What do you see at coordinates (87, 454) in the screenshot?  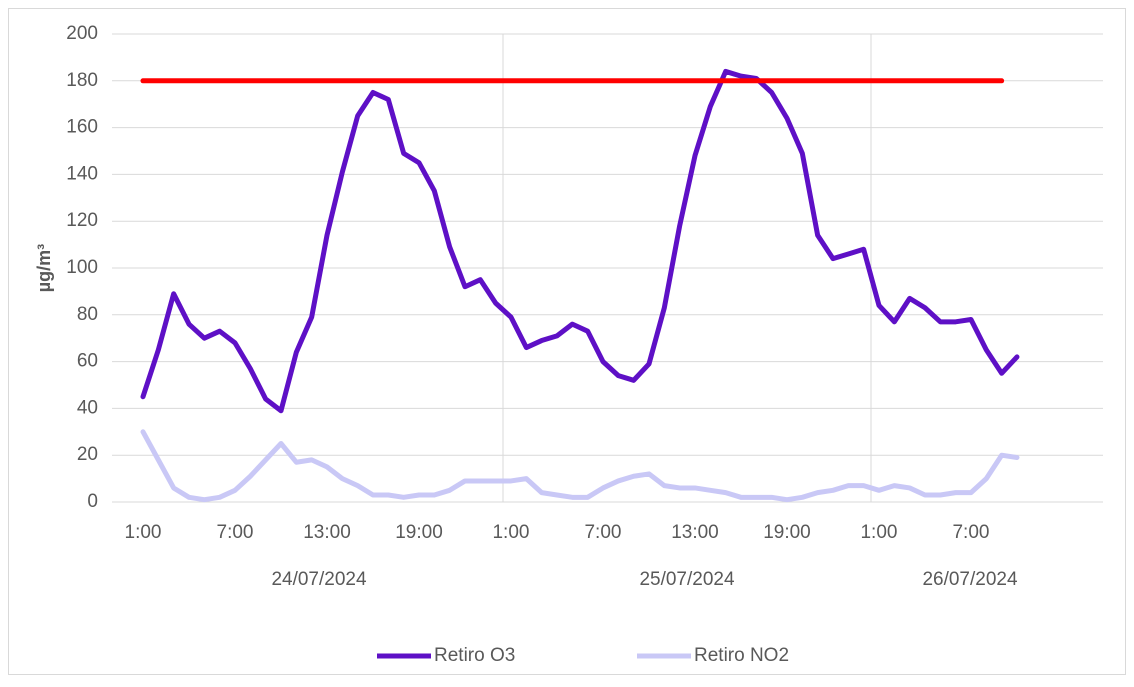 I see `y-tick-label: 20` at bounding box center [87, 454].